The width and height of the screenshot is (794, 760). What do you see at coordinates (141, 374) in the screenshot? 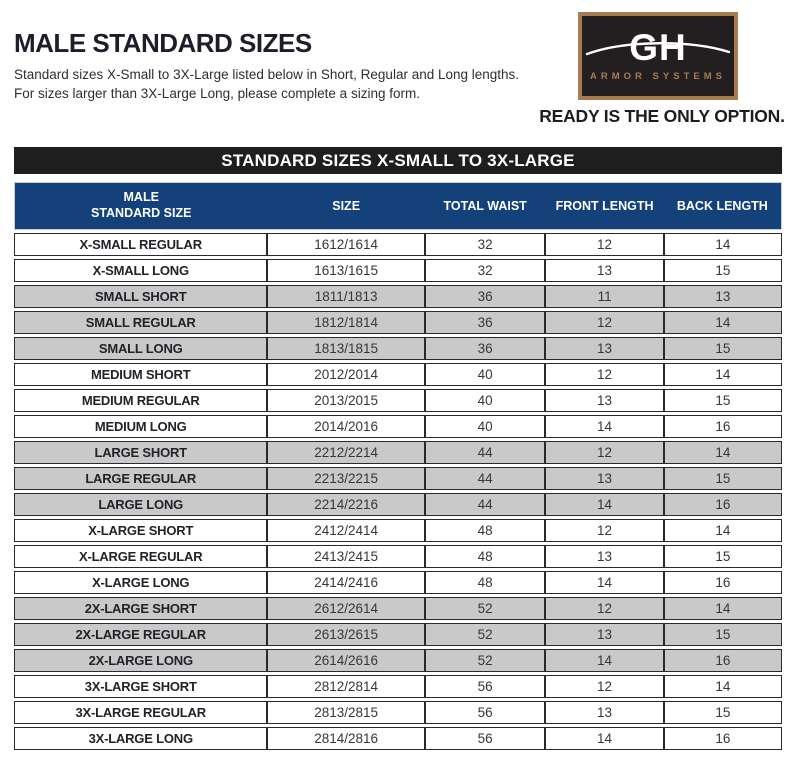
I see `size-label-cell: MEDIUM SHORT` at bounding box center [141, 374].